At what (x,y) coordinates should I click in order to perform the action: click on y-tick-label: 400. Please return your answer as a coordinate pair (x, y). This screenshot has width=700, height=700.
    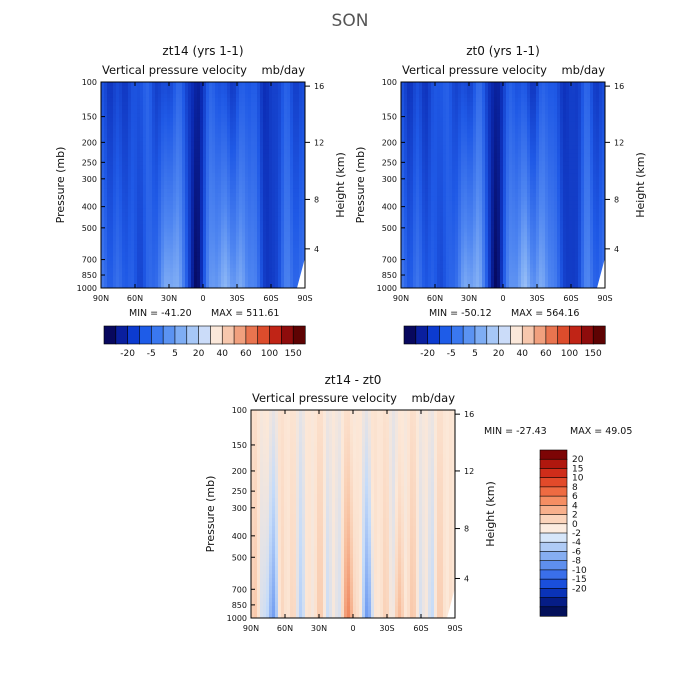
    Looking at the image, I should click on (89, 207).